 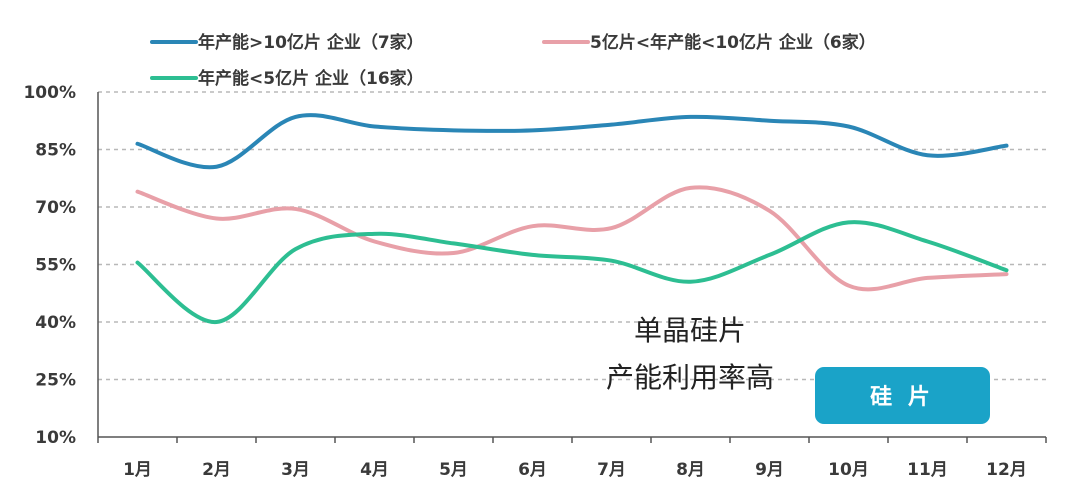 What do you see at coordinates (55, 151) in the screenshot?
I see `y-tick-label: 85%` at bounding box center [55, 151].